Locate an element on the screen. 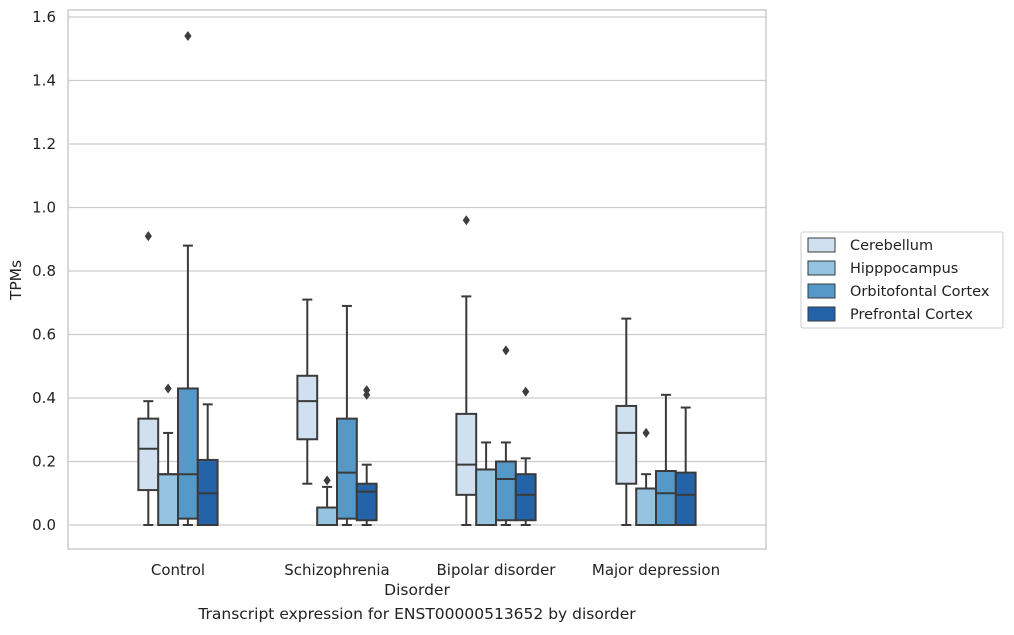 The image size is (1014, 635). x-tick-label: Bipolar disorder is located at coordinates (497, 570).